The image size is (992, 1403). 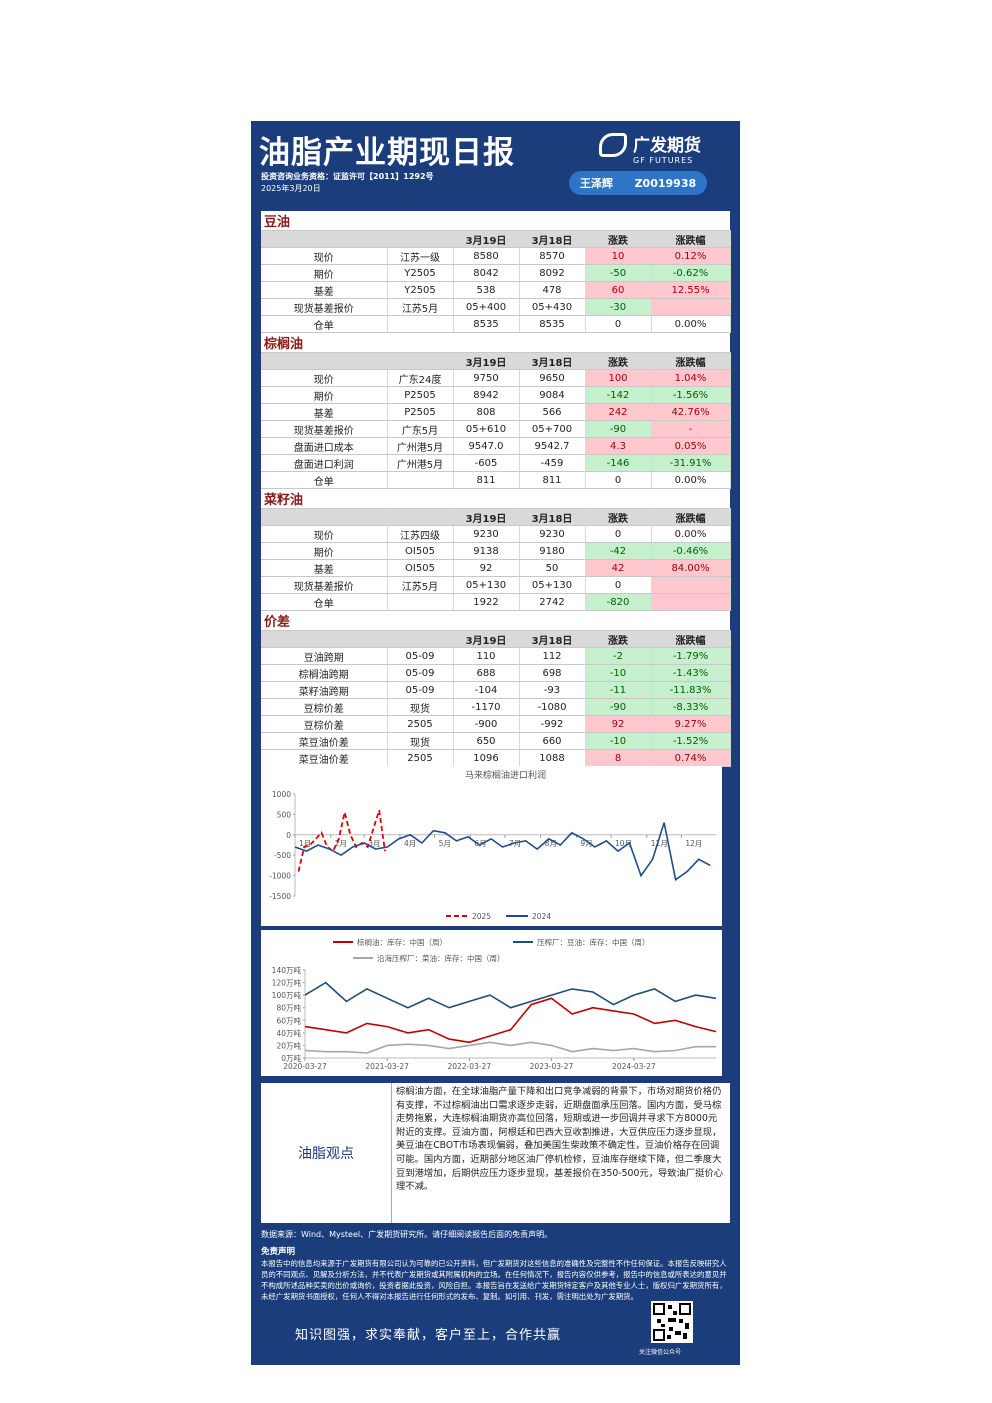 What do you see at coordinates (486, 480) in the screenshot?
I see `table-cell: 811` at bounding box center [486, 480].